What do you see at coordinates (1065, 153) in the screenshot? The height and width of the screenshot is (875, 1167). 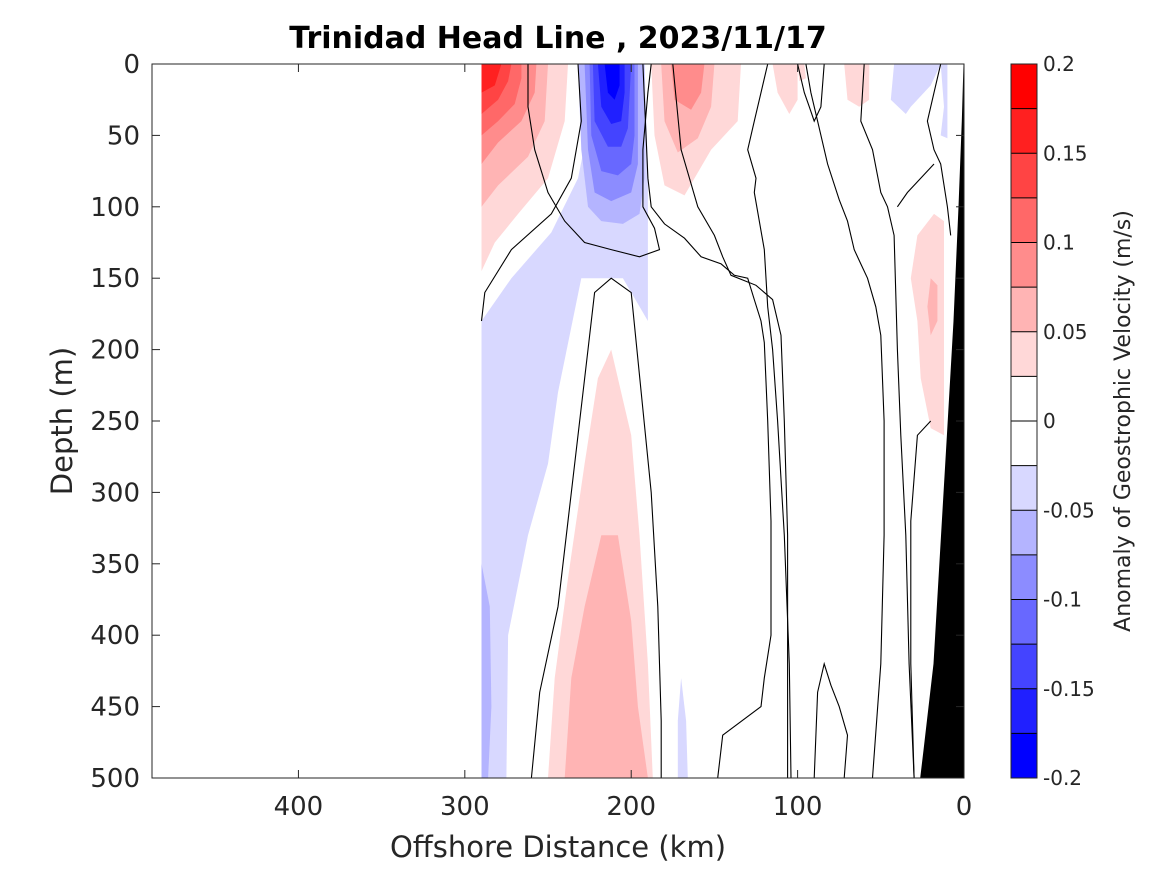 I see `colorbar-tick-label: 0.15` at bounding box center [1065, 153].